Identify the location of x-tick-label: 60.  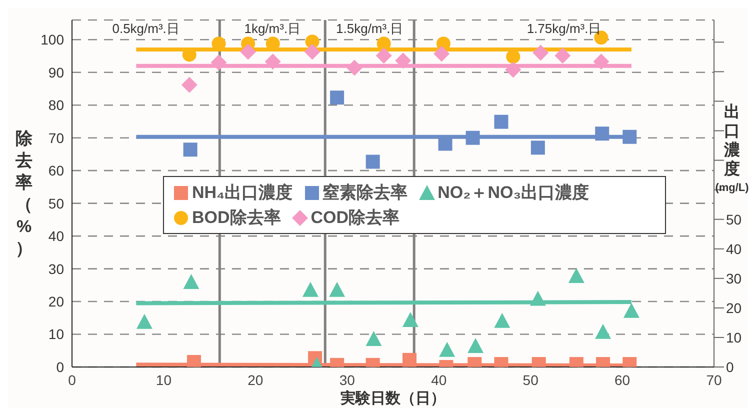
(622, 380).